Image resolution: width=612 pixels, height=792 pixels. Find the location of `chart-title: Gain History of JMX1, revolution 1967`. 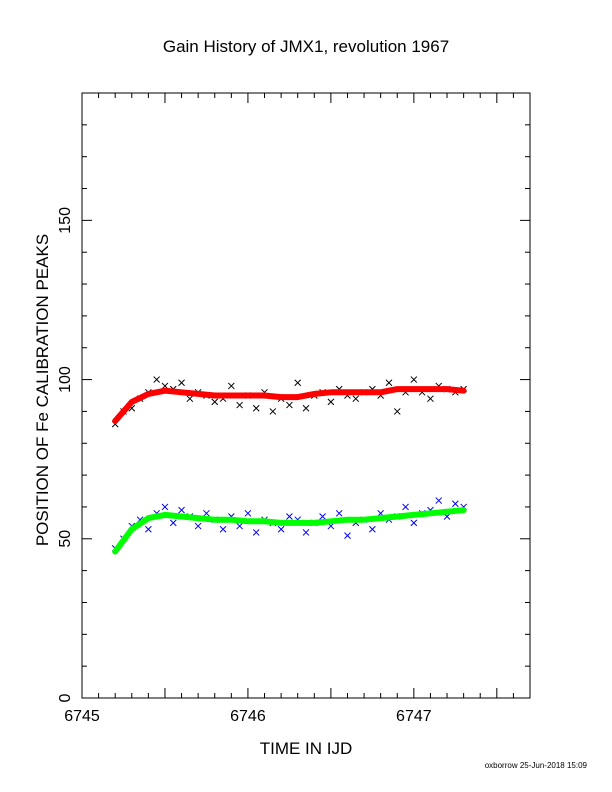

chart-title: Gain History of JMX1, revolution 1967 is located at coordinates (306, 46).